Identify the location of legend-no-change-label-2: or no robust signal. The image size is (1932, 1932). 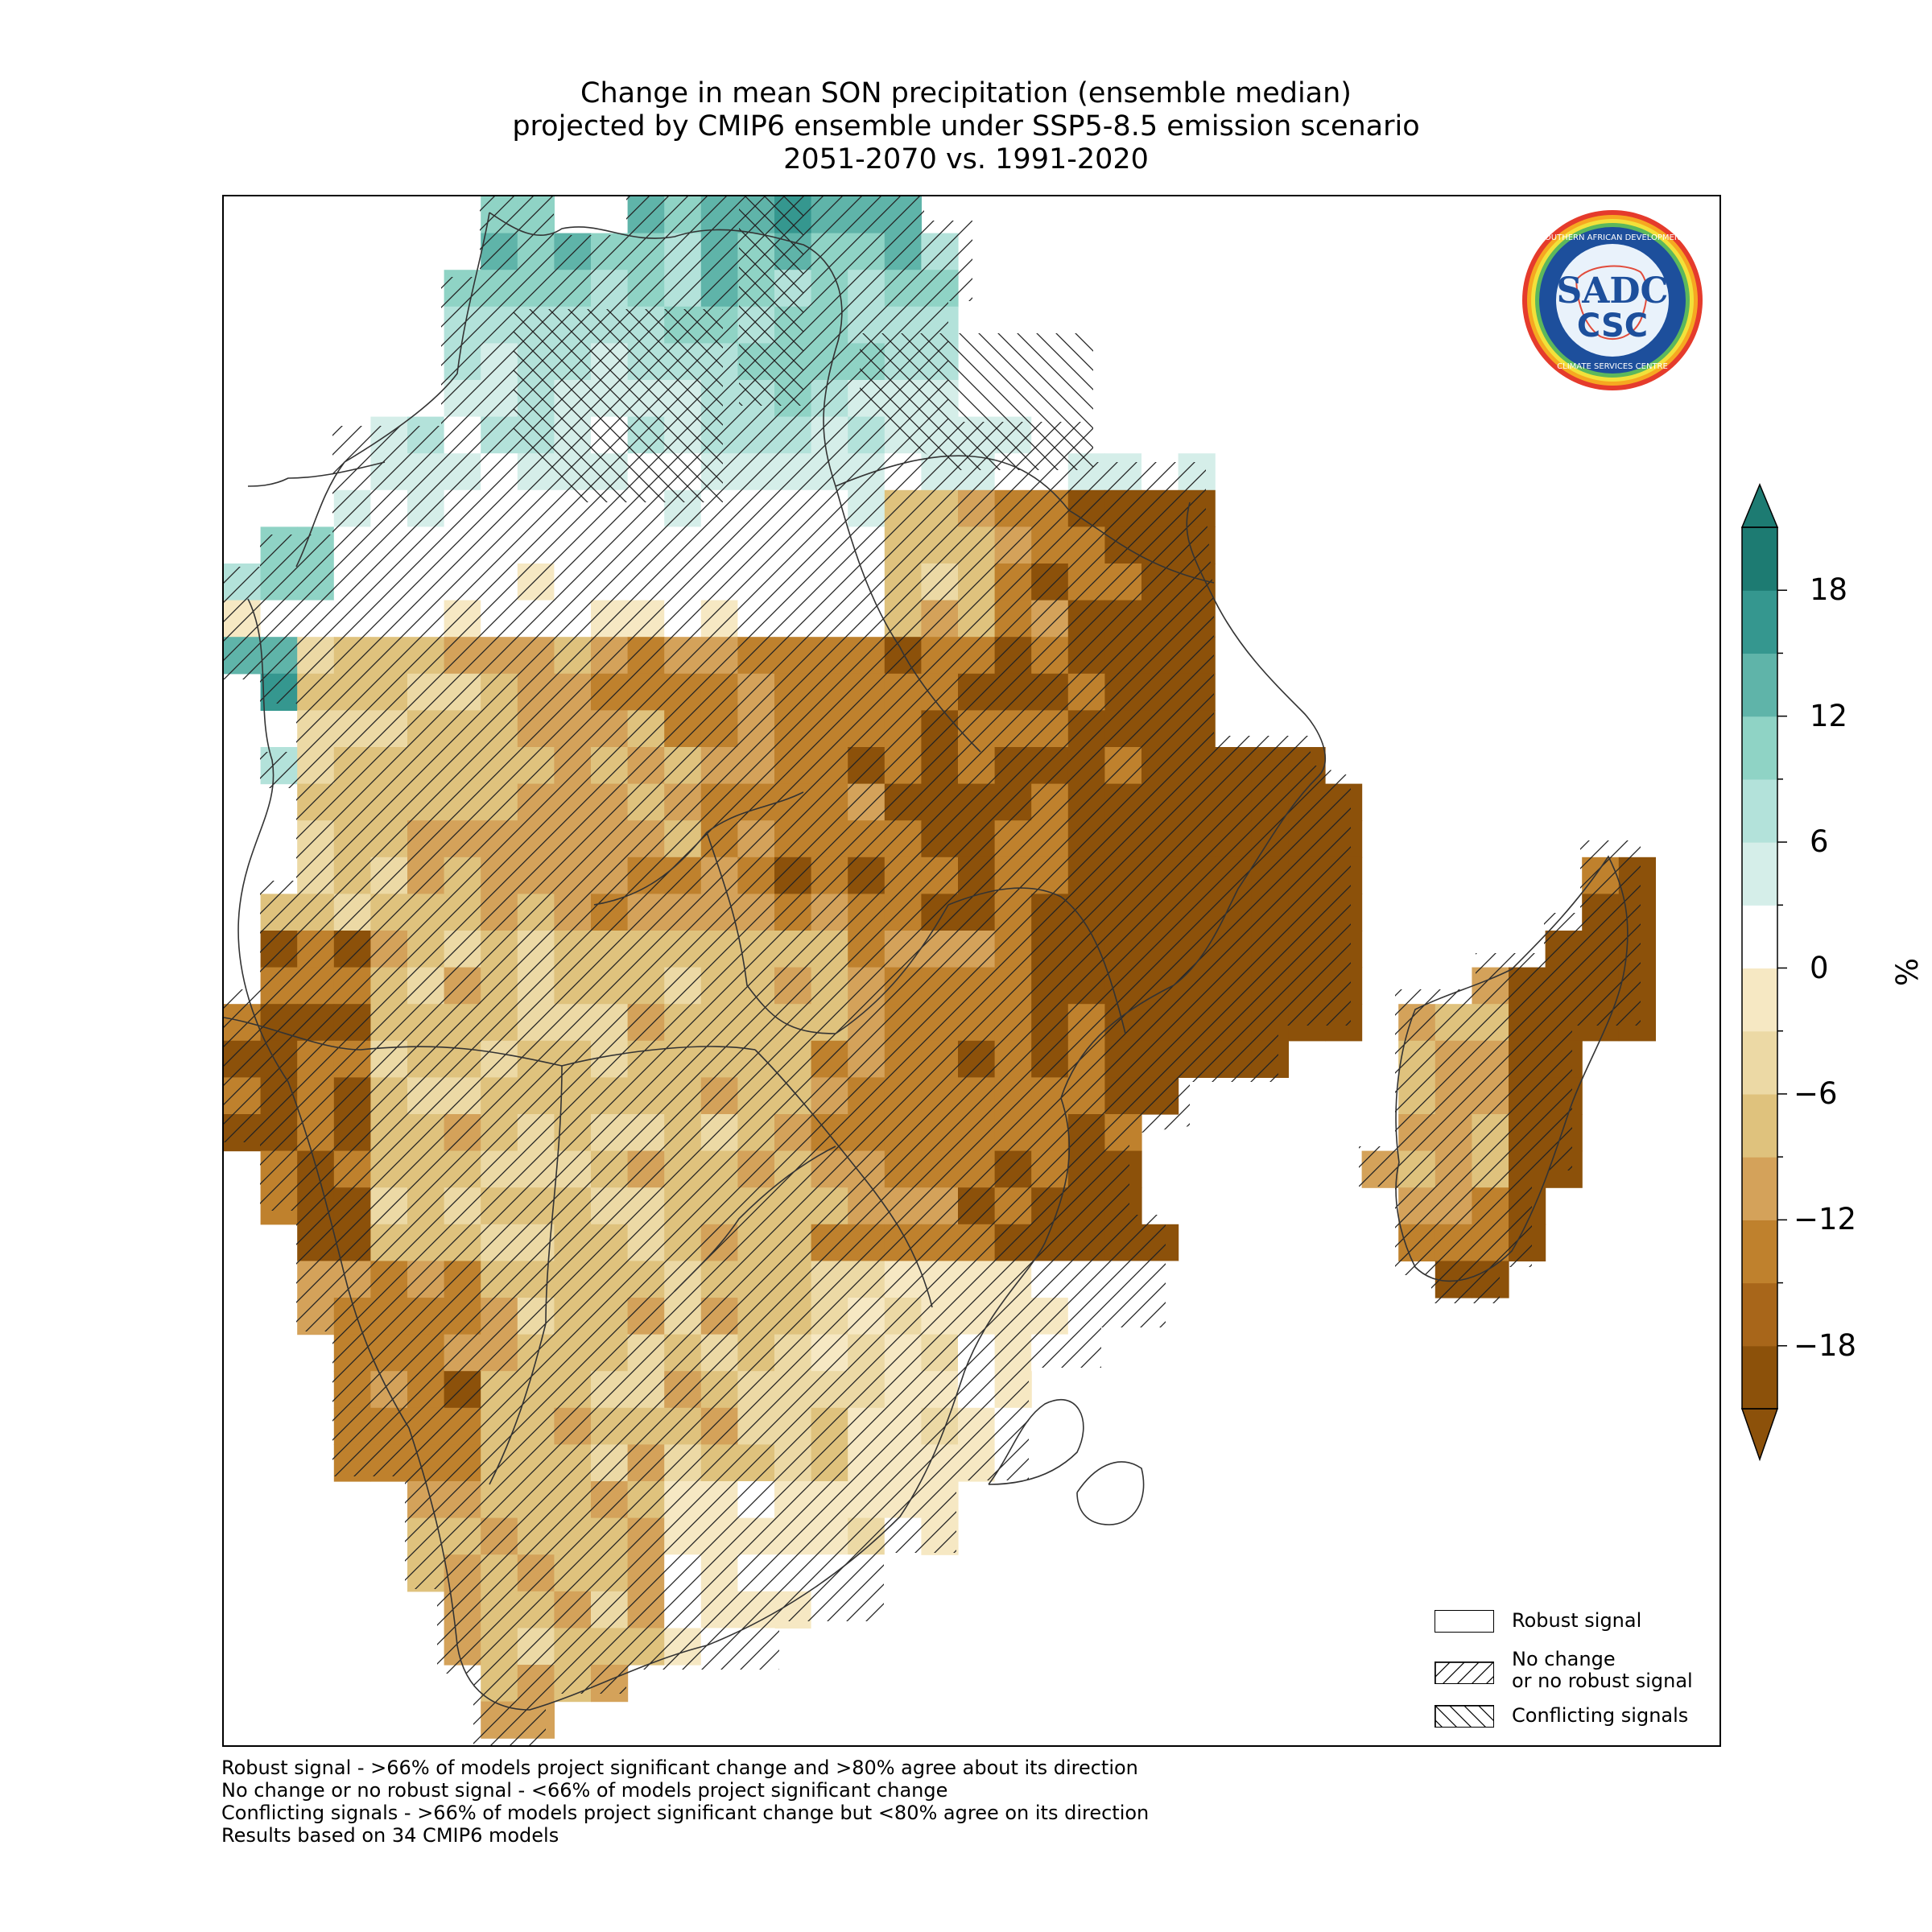
(1602, 1681).